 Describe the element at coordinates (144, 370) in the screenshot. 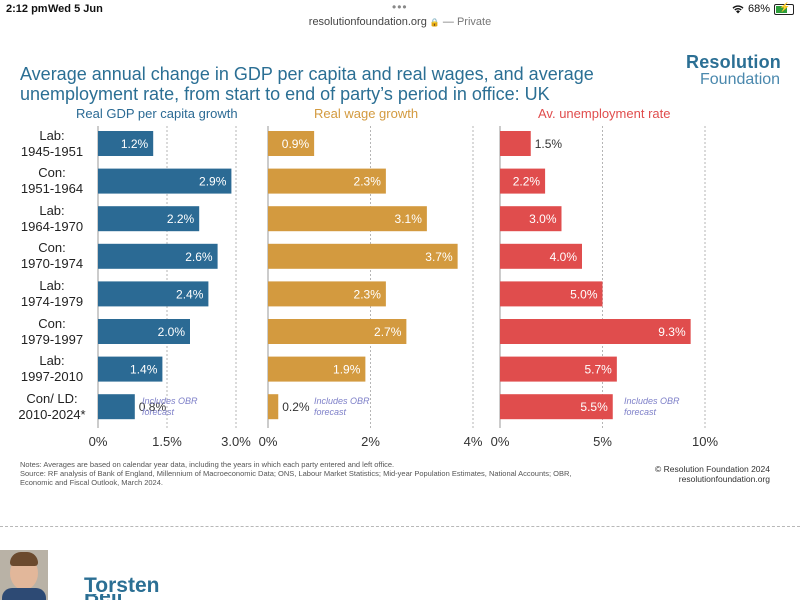

I see `data-label: 1.4%` at that location.